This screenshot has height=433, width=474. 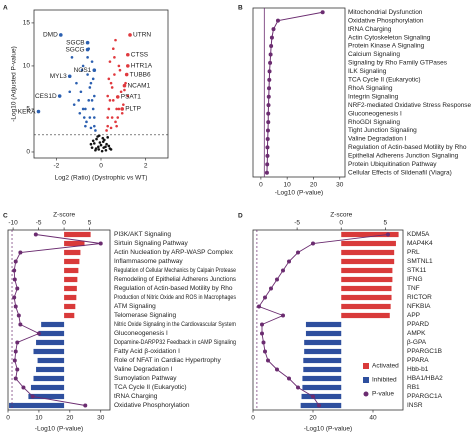 I want to click on point-label: HTR1A, so click(x=142, y=66).